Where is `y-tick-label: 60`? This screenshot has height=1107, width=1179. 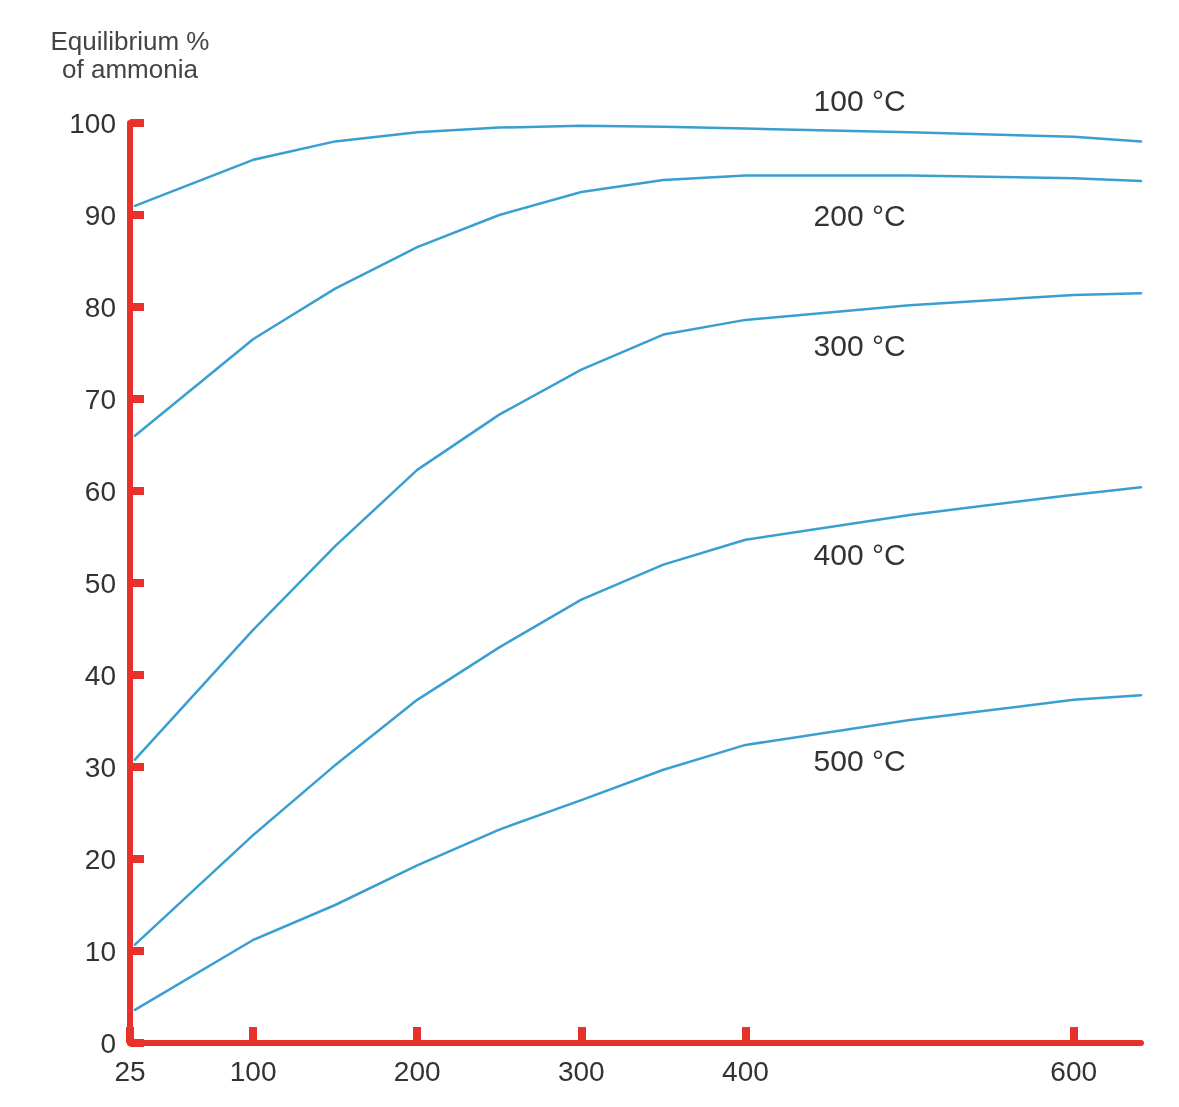
y-tick-label: 60 is located at coordinates (100, 491).